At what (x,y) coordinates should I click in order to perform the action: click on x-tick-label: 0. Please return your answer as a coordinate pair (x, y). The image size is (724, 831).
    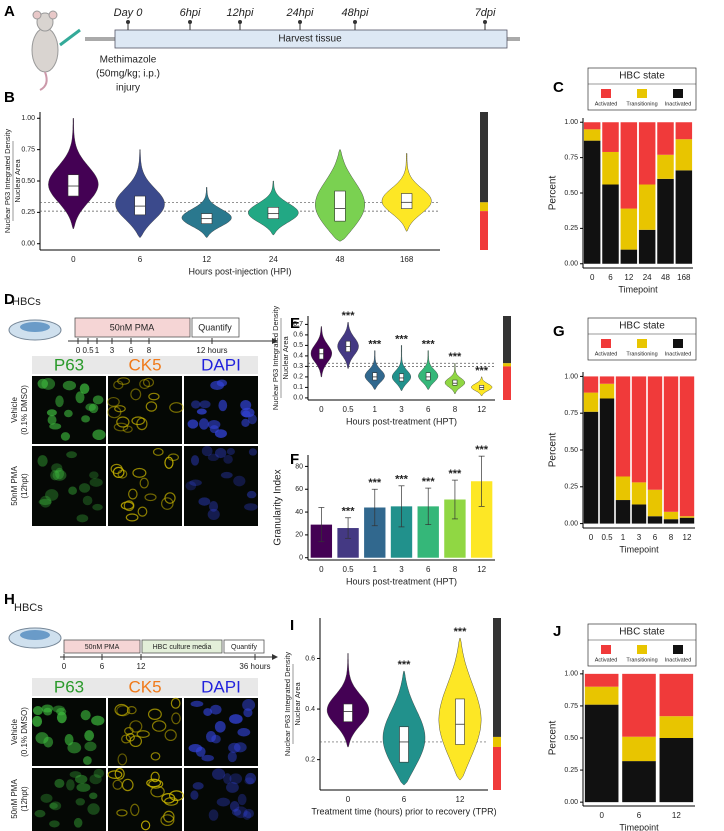
    Looking at the image, I should click on (321, 409).